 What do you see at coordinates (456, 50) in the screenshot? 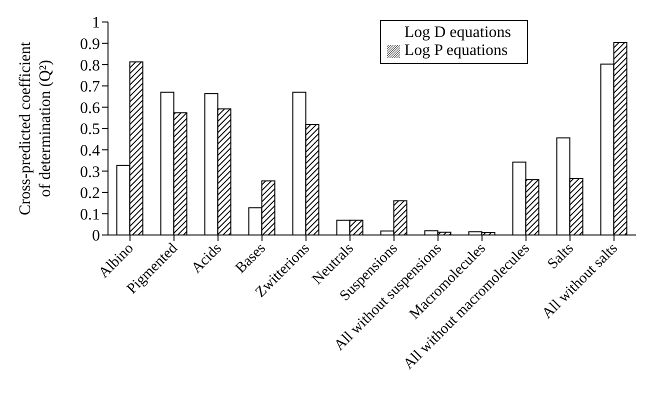
I see `legend-label: Log P equations` at bounding box center [456, 50].